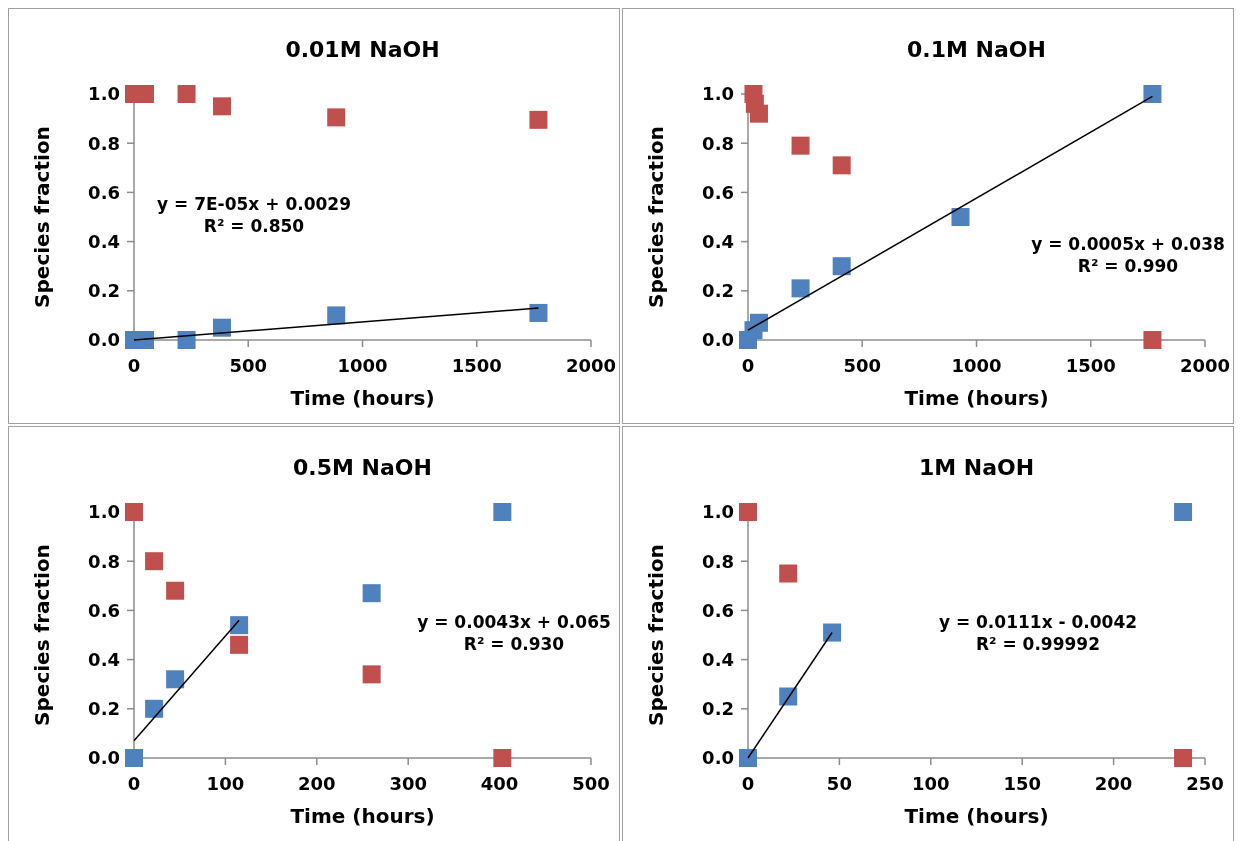 This screenshot has width=1244, height=841. Describe the element at coordinates (839, 783) in the screenshot. I see `x-tick-label: 50` at that location.